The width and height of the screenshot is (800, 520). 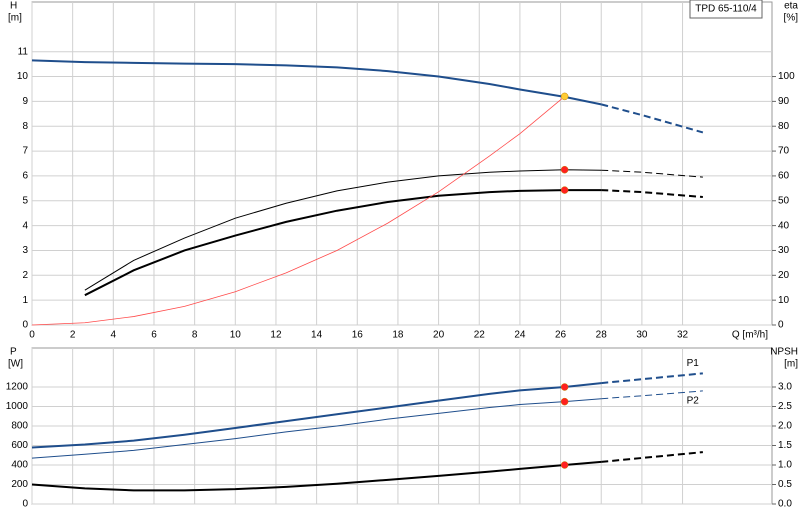 I want to click on y-tick-label: 6, so click(x=25, y=176).